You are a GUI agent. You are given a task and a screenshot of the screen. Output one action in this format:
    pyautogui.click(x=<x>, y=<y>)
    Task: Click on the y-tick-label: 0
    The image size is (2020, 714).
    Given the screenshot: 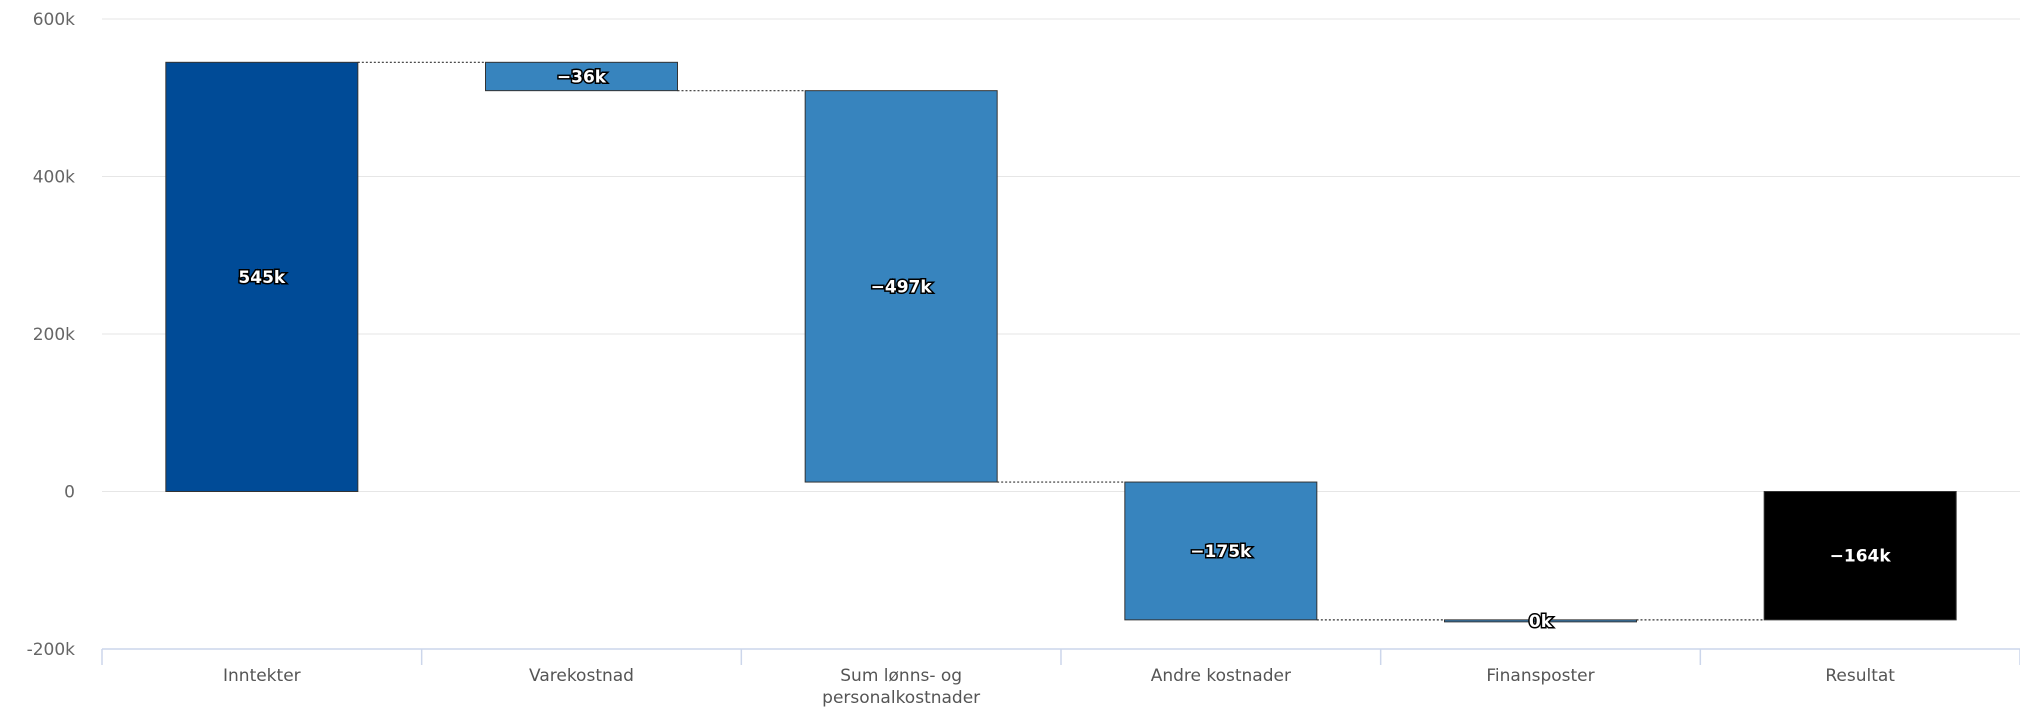 What is the action you would take?
    pyautogui.click(x=69, y=493)
    